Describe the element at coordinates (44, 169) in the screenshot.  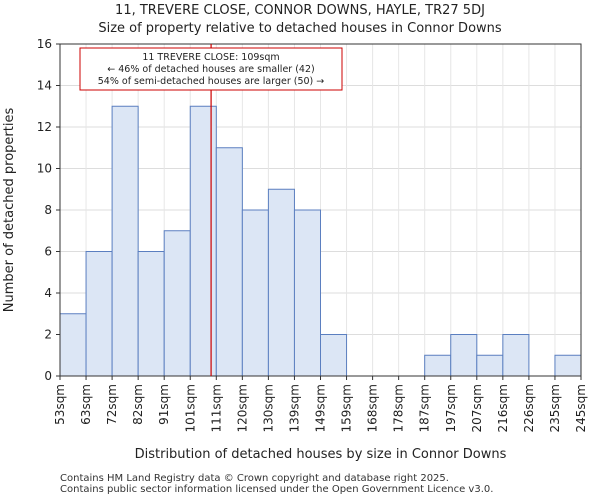
I see `y-tick-label: 10` at that location.